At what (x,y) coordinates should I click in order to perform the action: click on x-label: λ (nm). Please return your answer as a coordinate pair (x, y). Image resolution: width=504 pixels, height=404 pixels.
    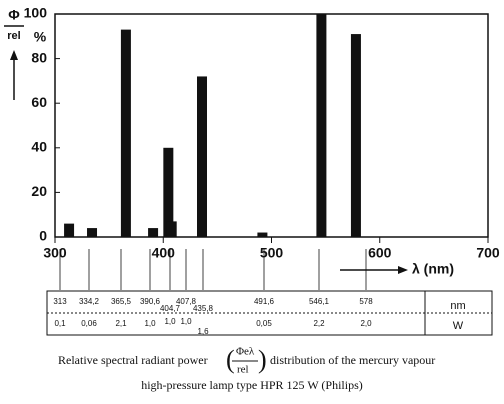
    Looking at the image, I should click on (433, 269).